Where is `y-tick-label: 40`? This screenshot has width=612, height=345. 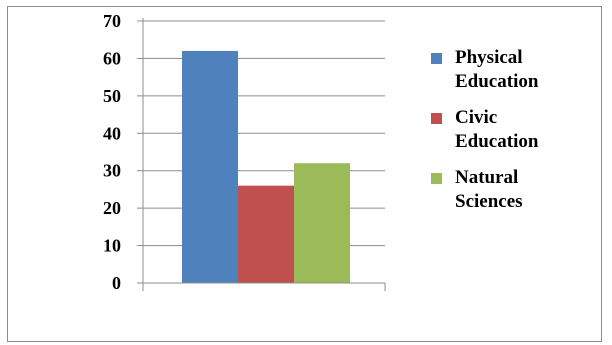 y-tick-label: 40 is located at coordinates (112, 133).